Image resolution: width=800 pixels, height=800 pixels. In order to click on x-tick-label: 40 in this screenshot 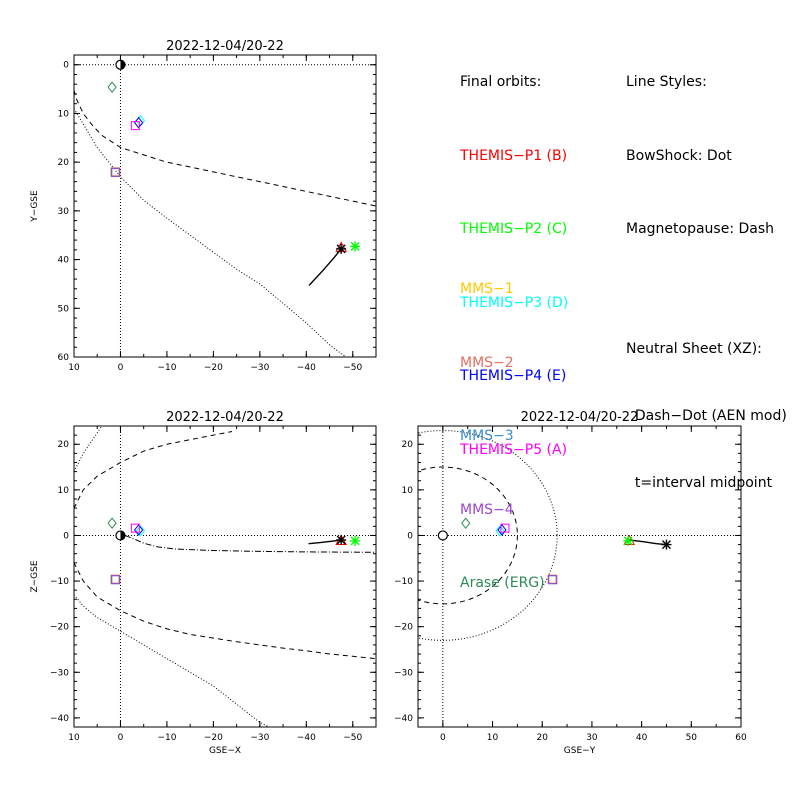, I will do `click(642, 738)`.